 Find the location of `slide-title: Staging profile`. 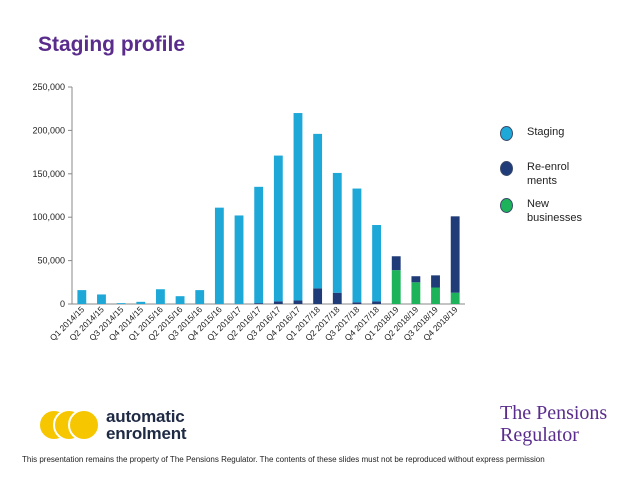

slide-title: Staging profile is located at coordinates (111, 44).